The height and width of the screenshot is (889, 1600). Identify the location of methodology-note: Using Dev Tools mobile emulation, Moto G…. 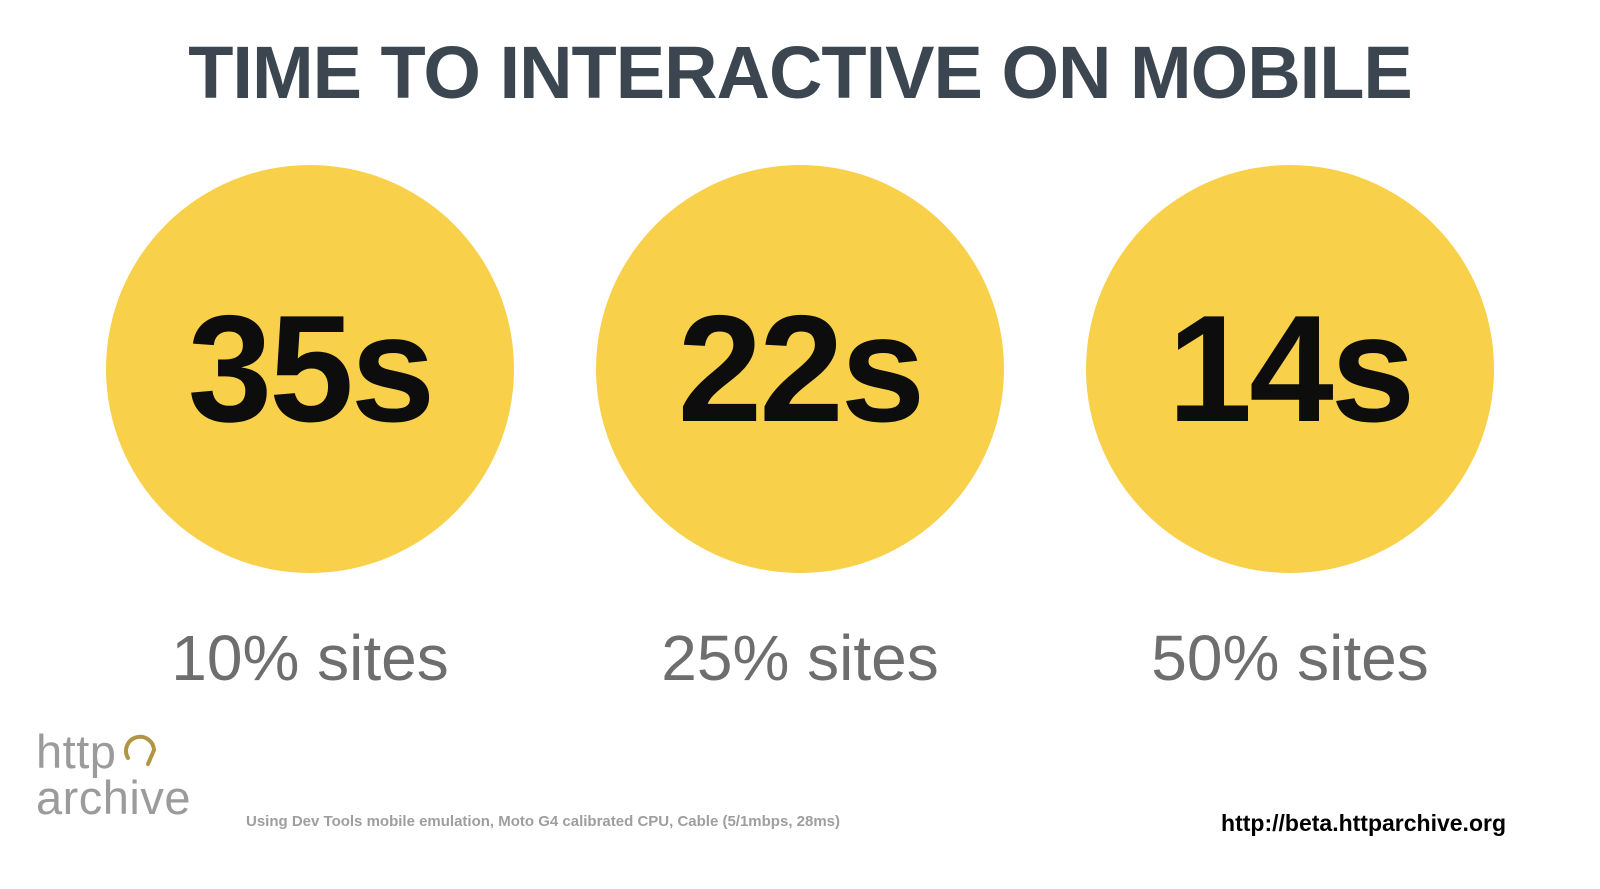
(543, 821).